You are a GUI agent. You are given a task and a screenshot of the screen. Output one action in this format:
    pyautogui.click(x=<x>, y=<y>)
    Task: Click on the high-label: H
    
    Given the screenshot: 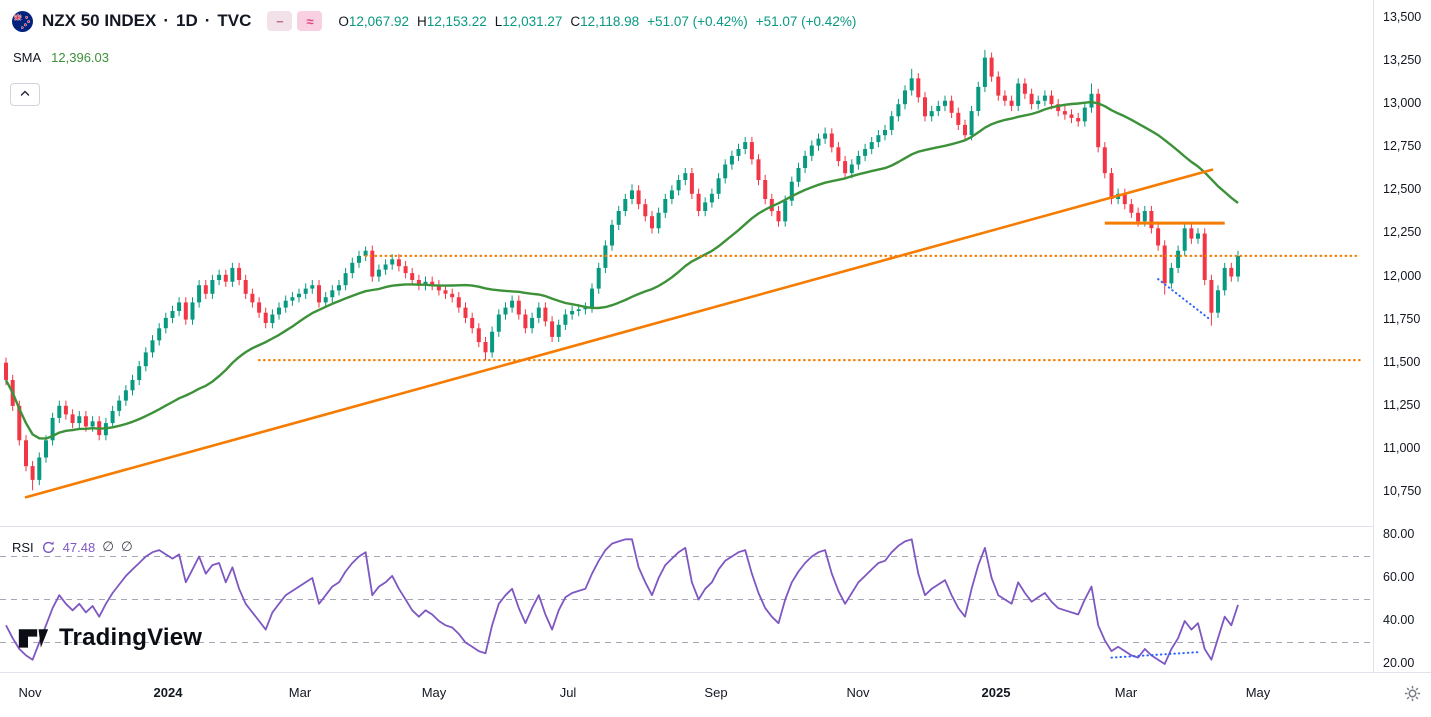 What is the action you would take?
    pyautogui.click(x=421, y=21)
    